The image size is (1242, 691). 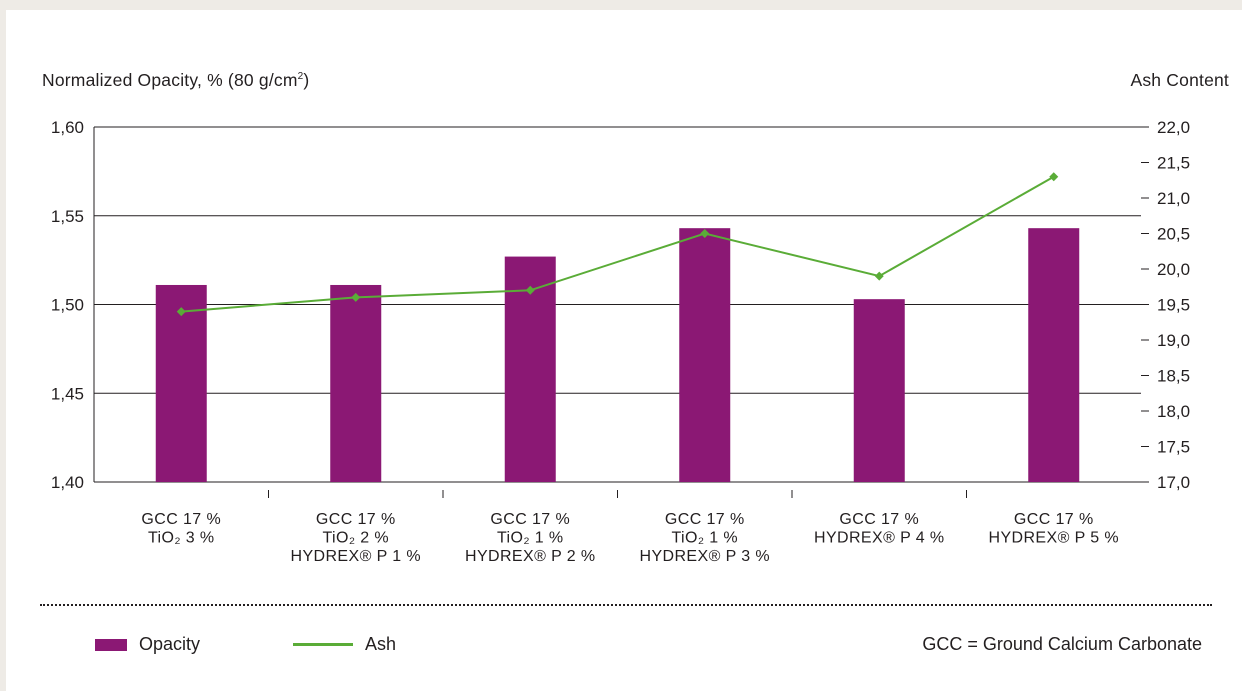 I want to click on right-tick-label: 22,0, so click(x=1173, y=127).